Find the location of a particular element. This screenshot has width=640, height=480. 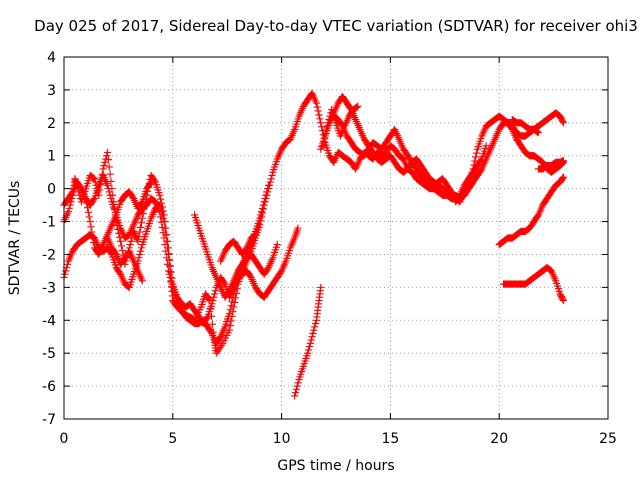

x-tick-label: 15 is located at coordinates (390, 439).